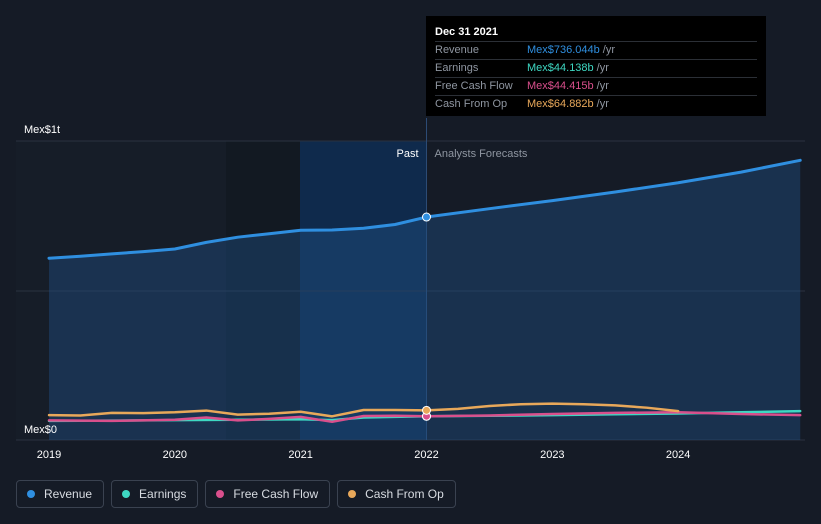 Image resolution: width=821 pixels, height=524 pixels. I want to click on legend-item-cash-from-op: Cash From Op, so click(396, 494).